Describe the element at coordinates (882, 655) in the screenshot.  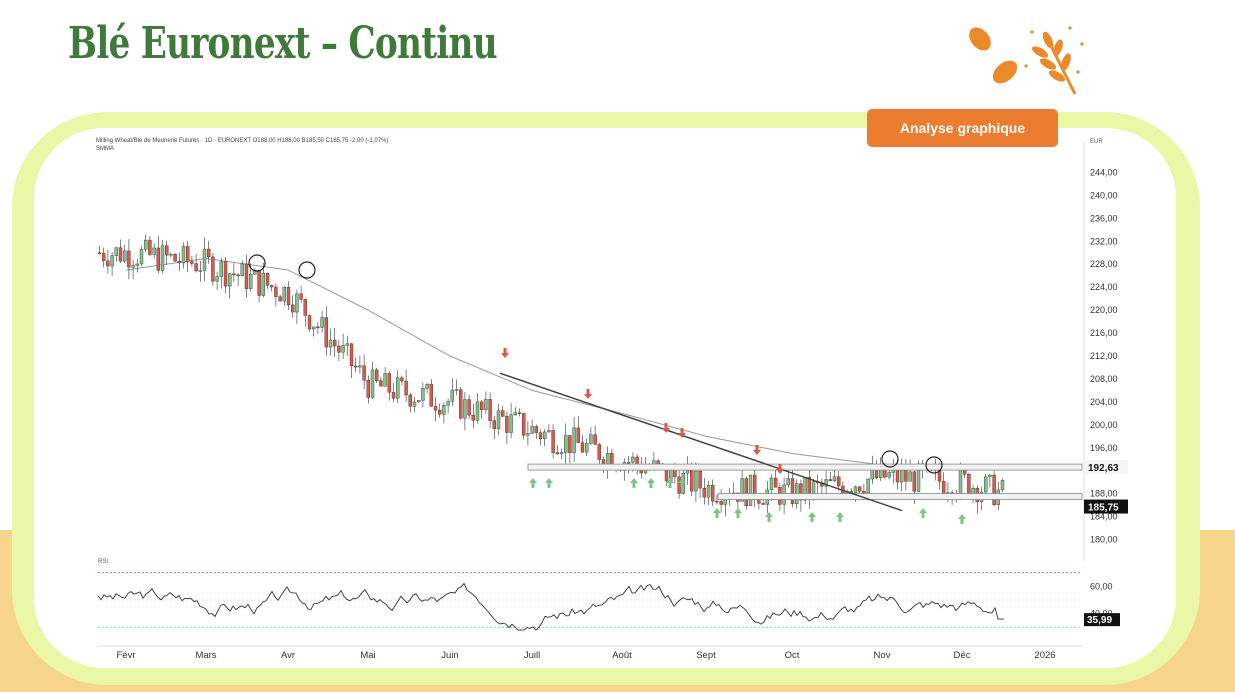
I see `x-tick-label: Nov` at that location.